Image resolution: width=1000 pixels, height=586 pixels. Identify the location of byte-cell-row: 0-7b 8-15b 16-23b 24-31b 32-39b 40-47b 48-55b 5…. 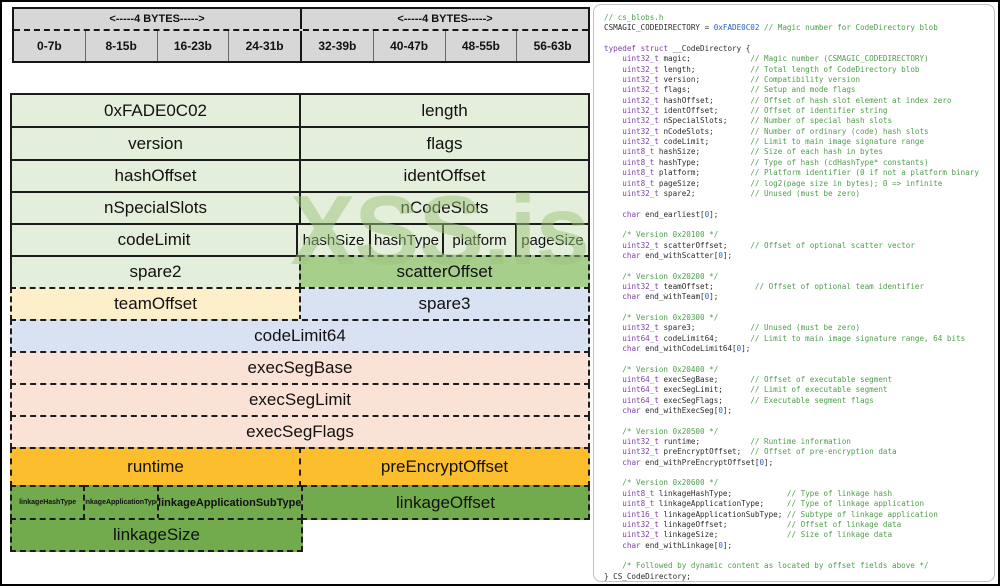
(301, 46).